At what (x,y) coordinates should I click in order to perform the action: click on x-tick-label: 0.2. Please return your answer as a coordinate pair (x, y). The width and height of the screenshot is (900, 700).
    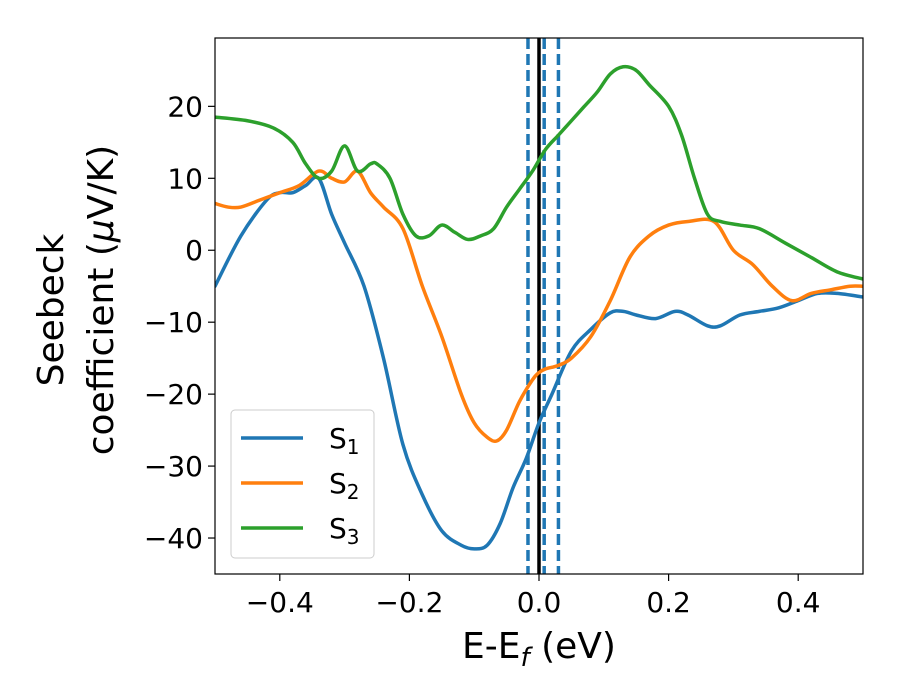
    Looking at the image, I should click on (668, 602).